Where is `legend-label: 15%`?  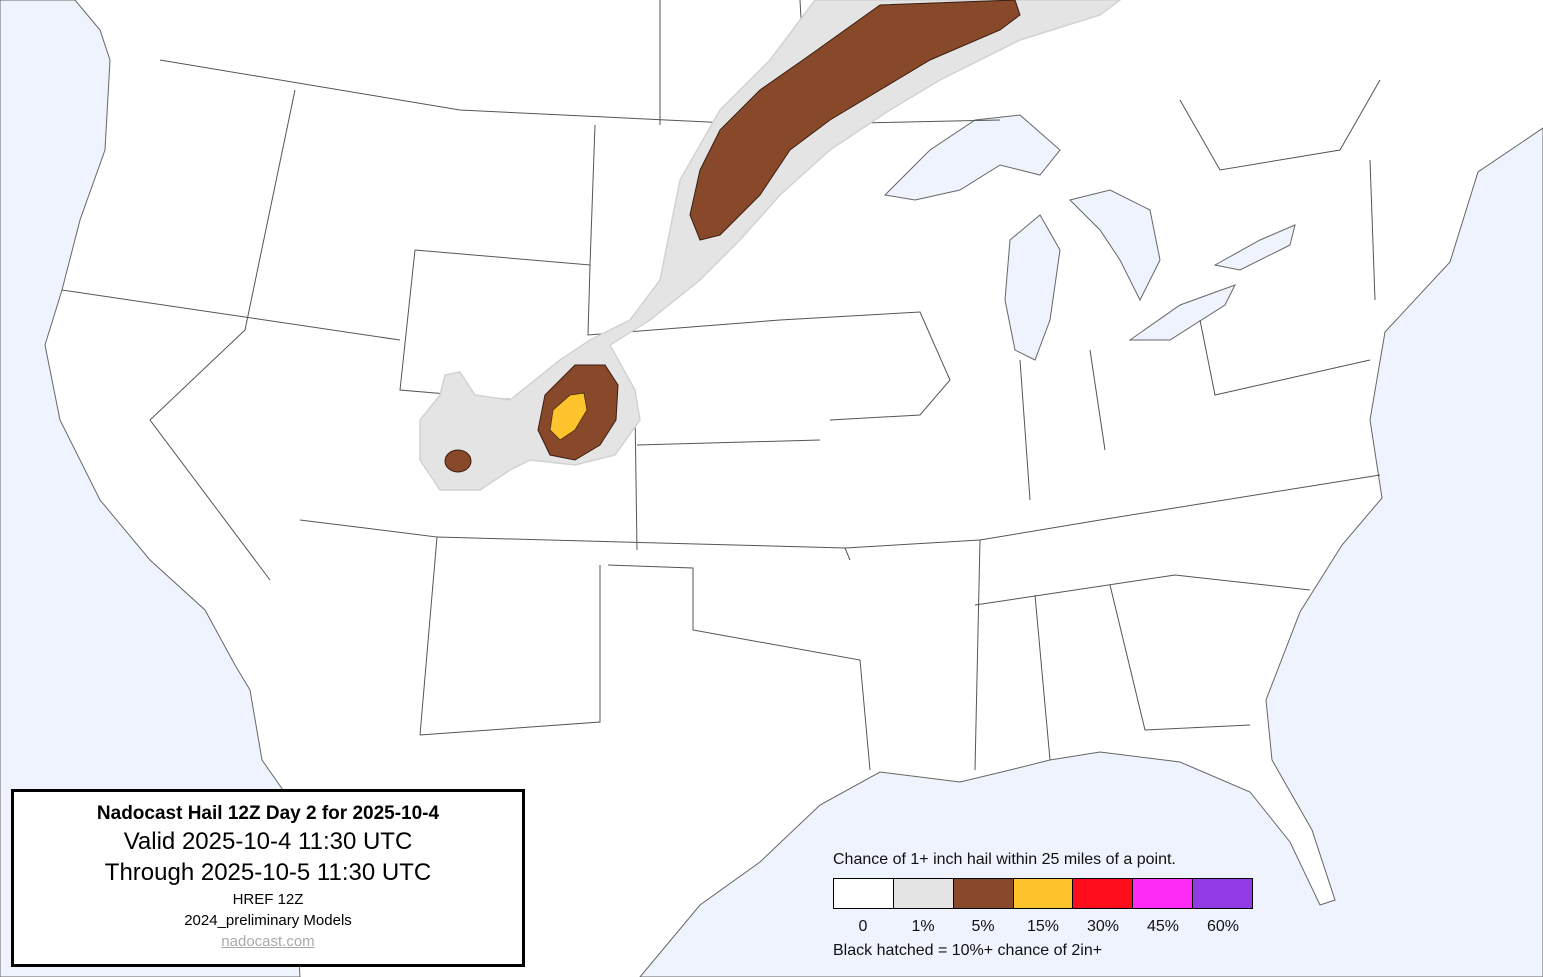
legend-label: 15% is located at coordinates (1043, 926).